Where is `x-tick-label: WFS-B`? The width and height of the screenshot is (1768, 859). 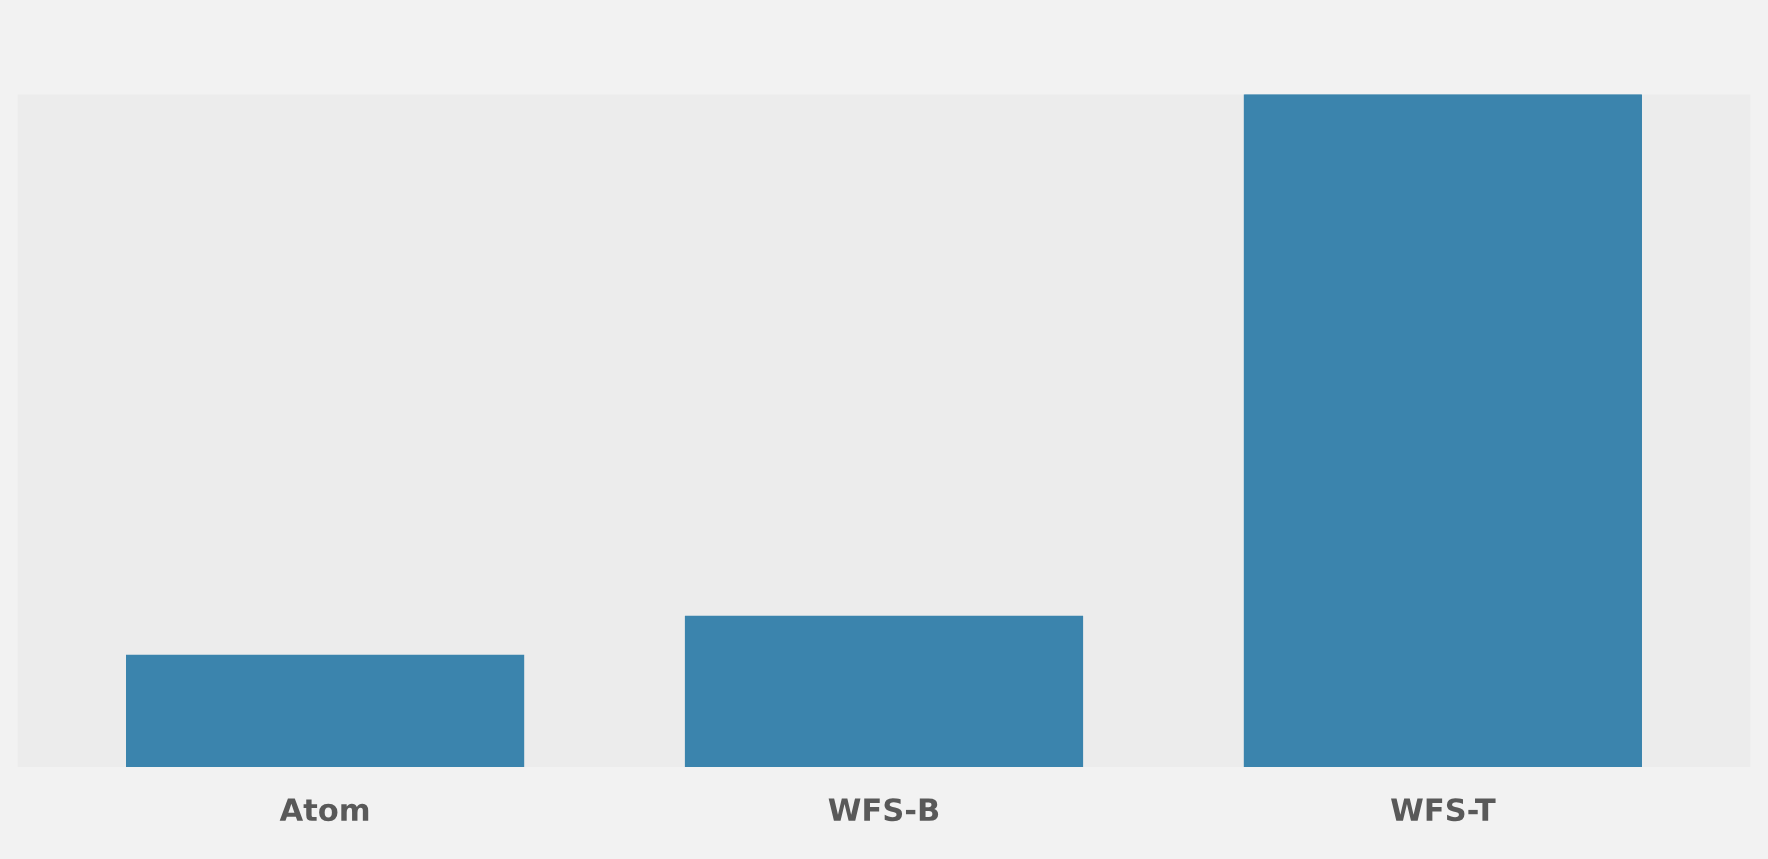
x-tick-label: WFS-B is located at coordinates (883, 810).